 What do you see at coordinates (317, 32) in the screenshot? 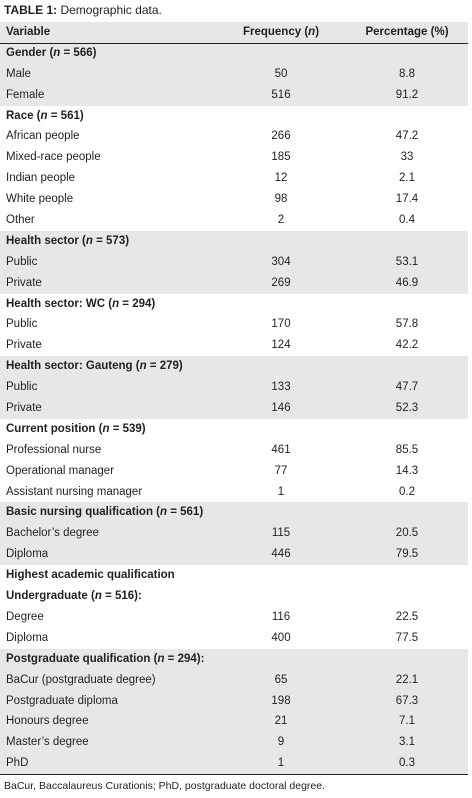
I see `text-segment: )` at bounding box center [317, 32].